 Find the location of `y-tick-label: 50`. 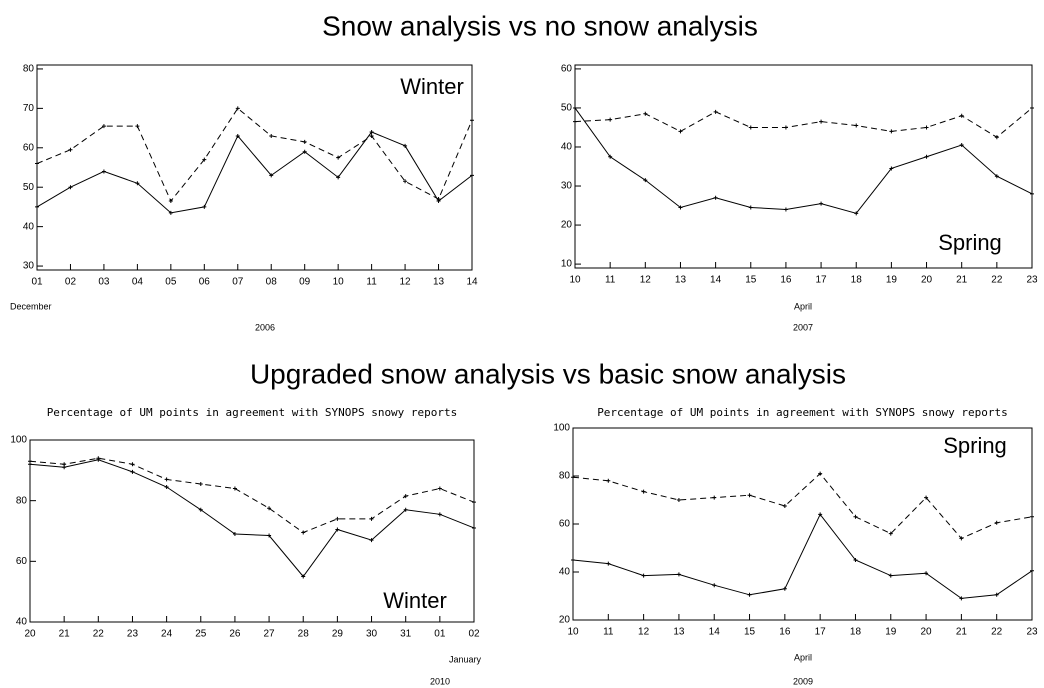

y-tick-label: 50 is located at coordinates (29, 187).